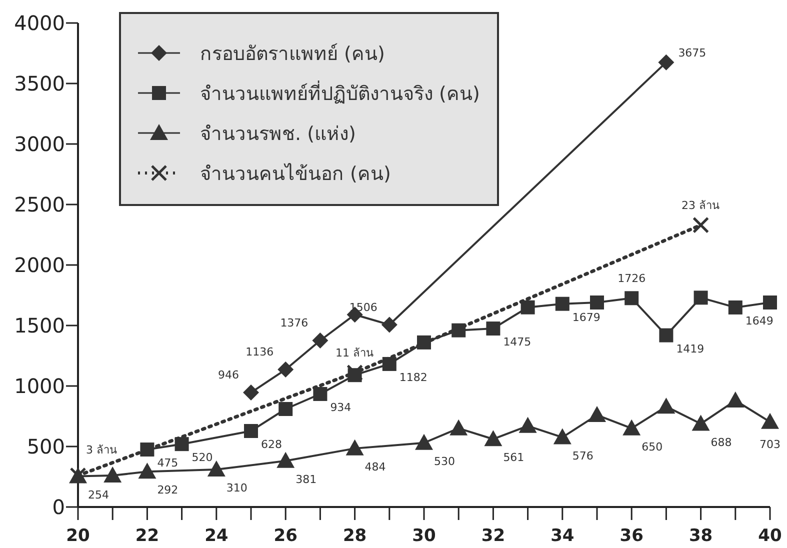 Image resolution: width=787 pixels, height=548 pixels. Describe the element at coordinates (583, 455) in the screenshot. I see `data-label: 576` at that location.